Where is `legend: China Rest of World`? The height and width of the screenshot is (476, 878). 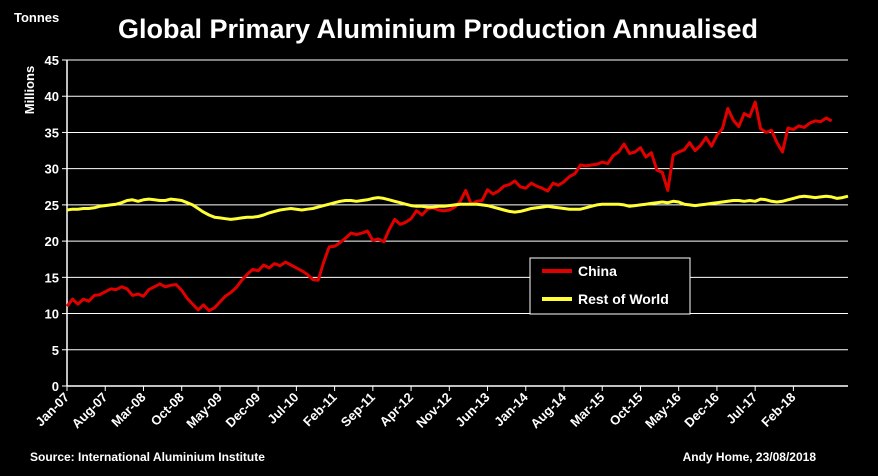
legend: China Rest of World is located at coordinates (610, 286).